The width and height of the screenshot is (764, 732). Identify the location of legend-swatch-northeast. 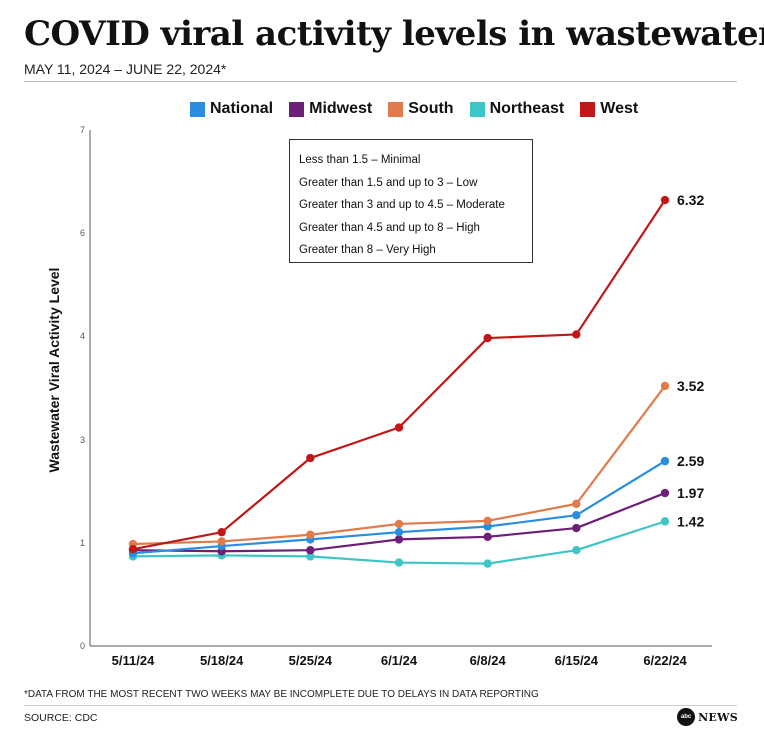
(477, 109).